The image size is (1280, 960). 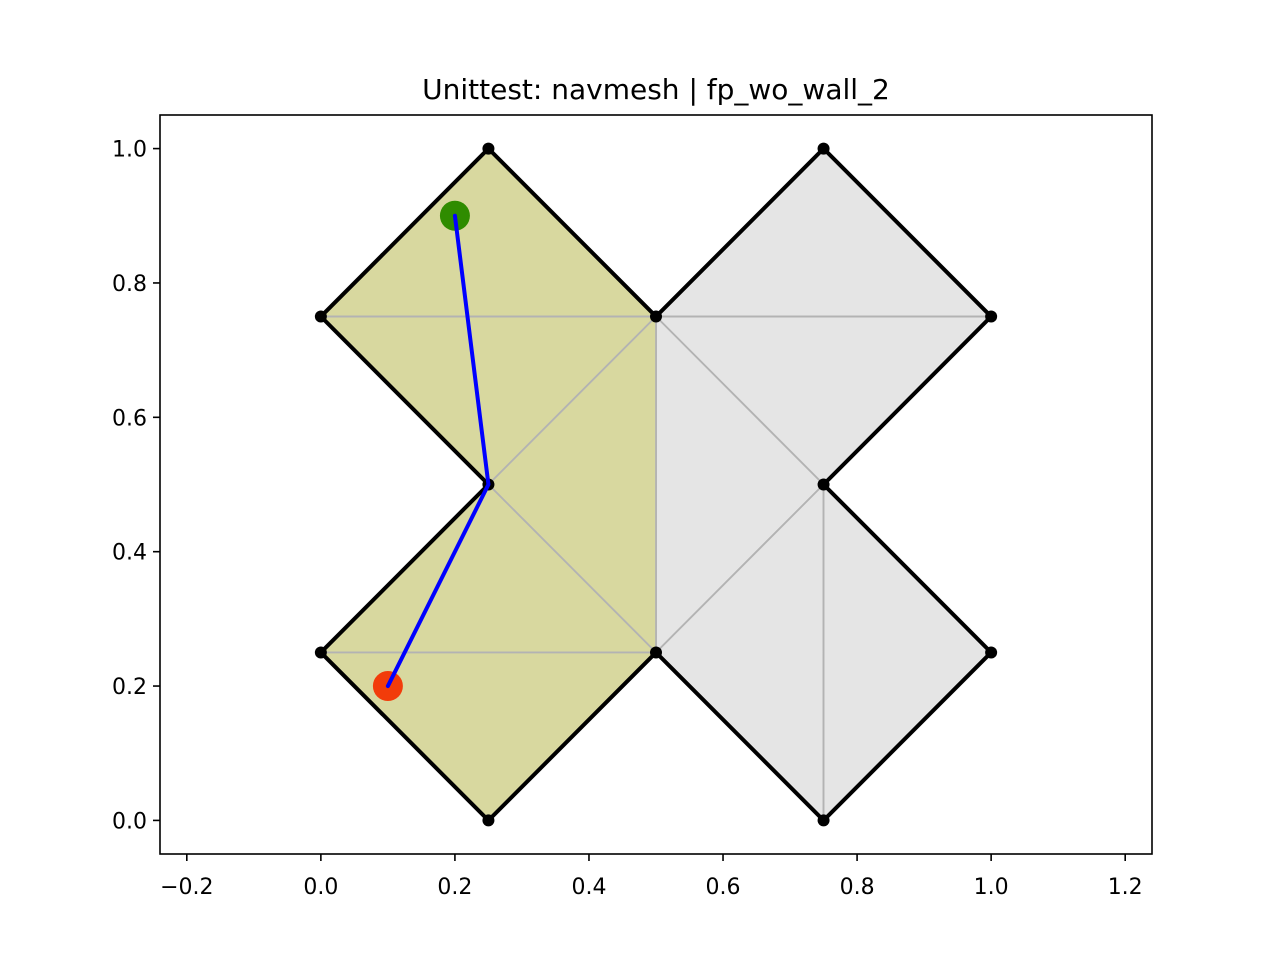 What do you see at coordinates (129, 284) in the screenshot?
I see `y-tick-label-4: 0.8` at bounding box center [129, 284].